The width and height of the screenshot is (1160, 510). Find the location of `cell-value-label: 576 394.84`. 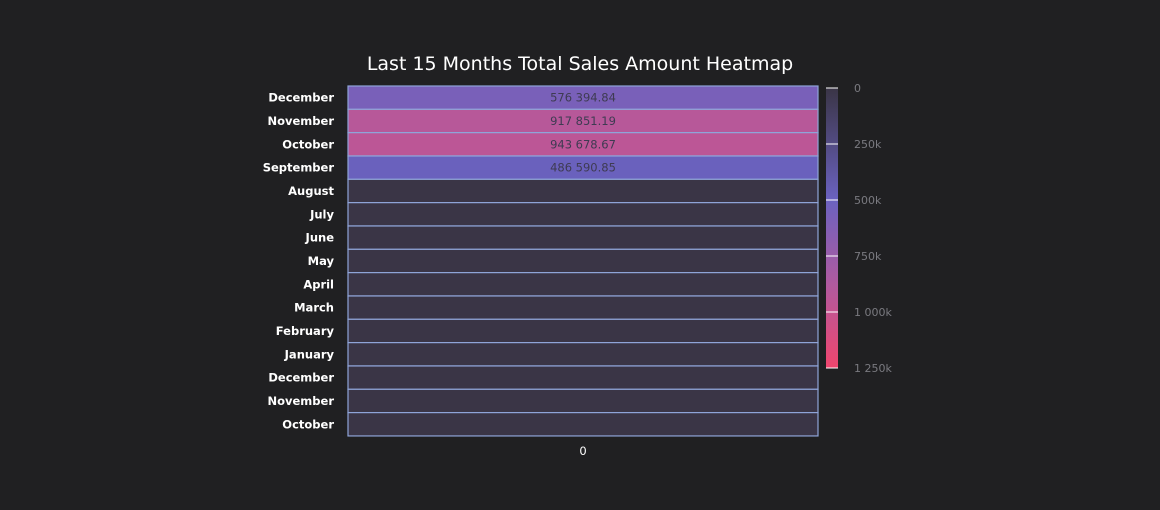

cell-value-label: 576 394.84 is located at coordinates (583, 98).